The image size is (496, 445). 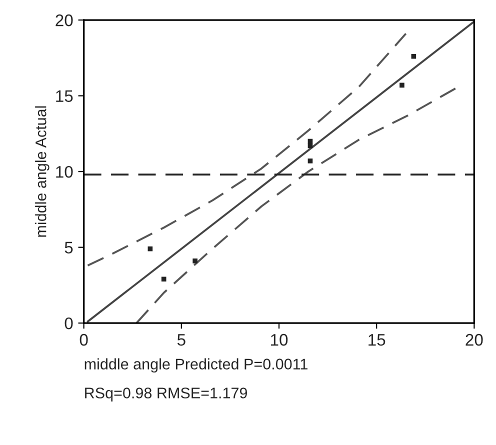 I want to click on y-tick-label: 5, so click(x=68, y=248).